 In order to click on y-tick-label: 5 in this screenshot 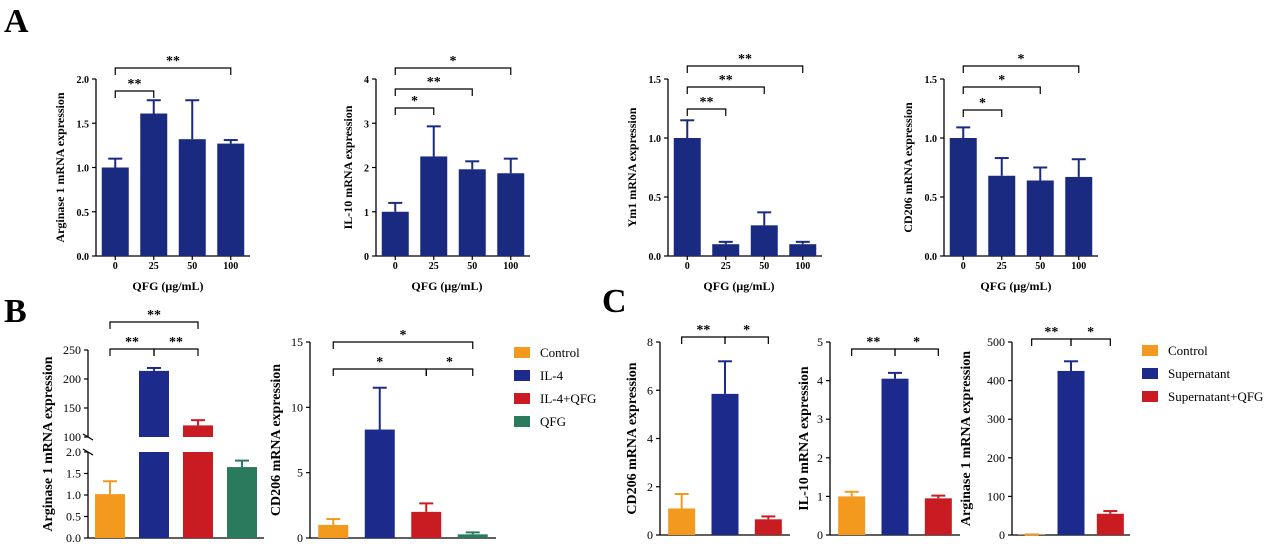, I will do `click(300, 473)`.